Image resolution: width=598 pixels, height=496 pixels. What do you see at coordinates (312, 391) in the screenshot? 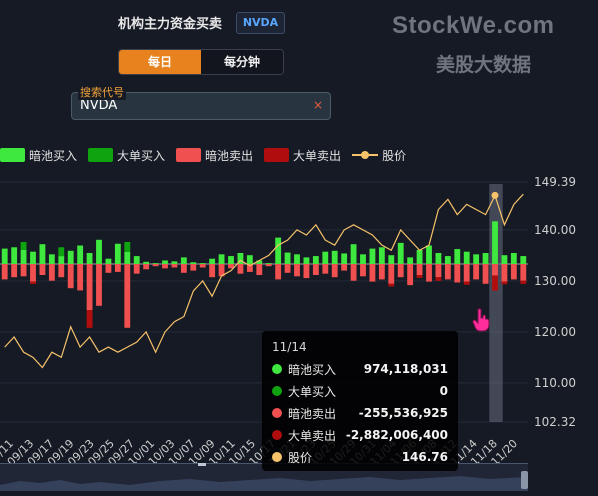
I see `tooltip-label: 大单买入` at bounding box center [312, 391].